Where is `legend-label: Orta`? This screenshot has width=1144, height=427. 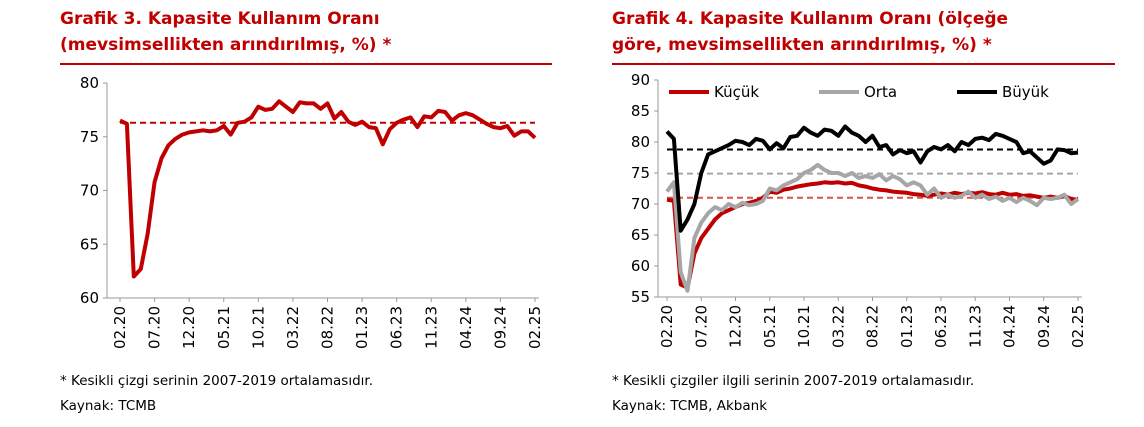
legend-label: Orta is located at coordinates (880, 92).